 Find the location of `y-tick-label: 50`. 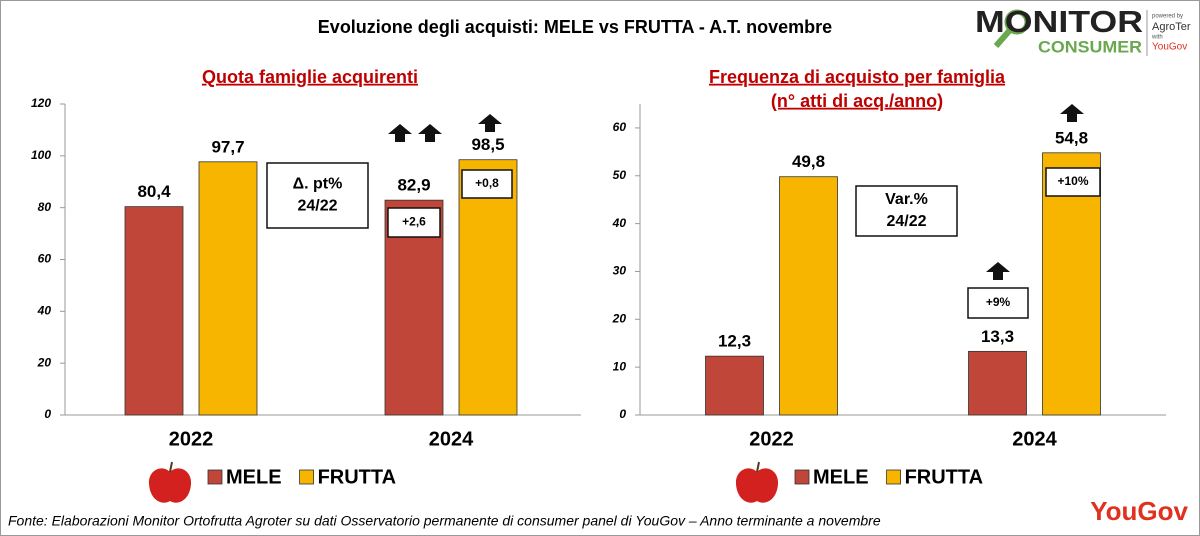

y-tick-label: 50 is located at coordinates (620, 175).